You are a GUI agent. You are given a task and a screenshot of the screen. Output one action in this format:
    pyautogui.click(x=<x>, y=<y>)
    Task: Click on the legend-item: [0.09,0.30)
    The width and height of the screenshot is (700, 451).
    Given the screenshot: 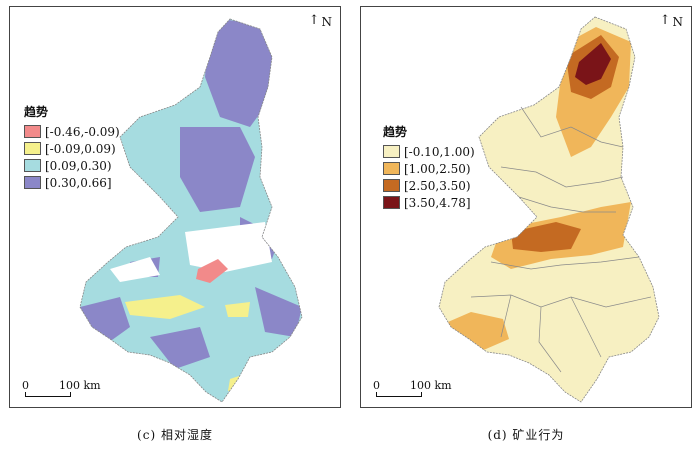 What is the action you would take?
    pyautogui.click(x=72, y=165)
    